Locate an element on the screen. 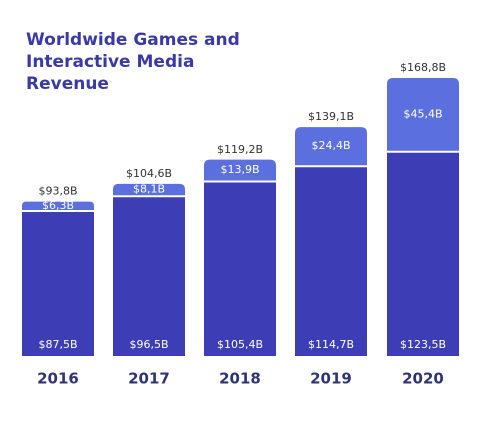 This screenshot has height=422, width=481. chart-title: Revenue is located at coordinates (67, 84).